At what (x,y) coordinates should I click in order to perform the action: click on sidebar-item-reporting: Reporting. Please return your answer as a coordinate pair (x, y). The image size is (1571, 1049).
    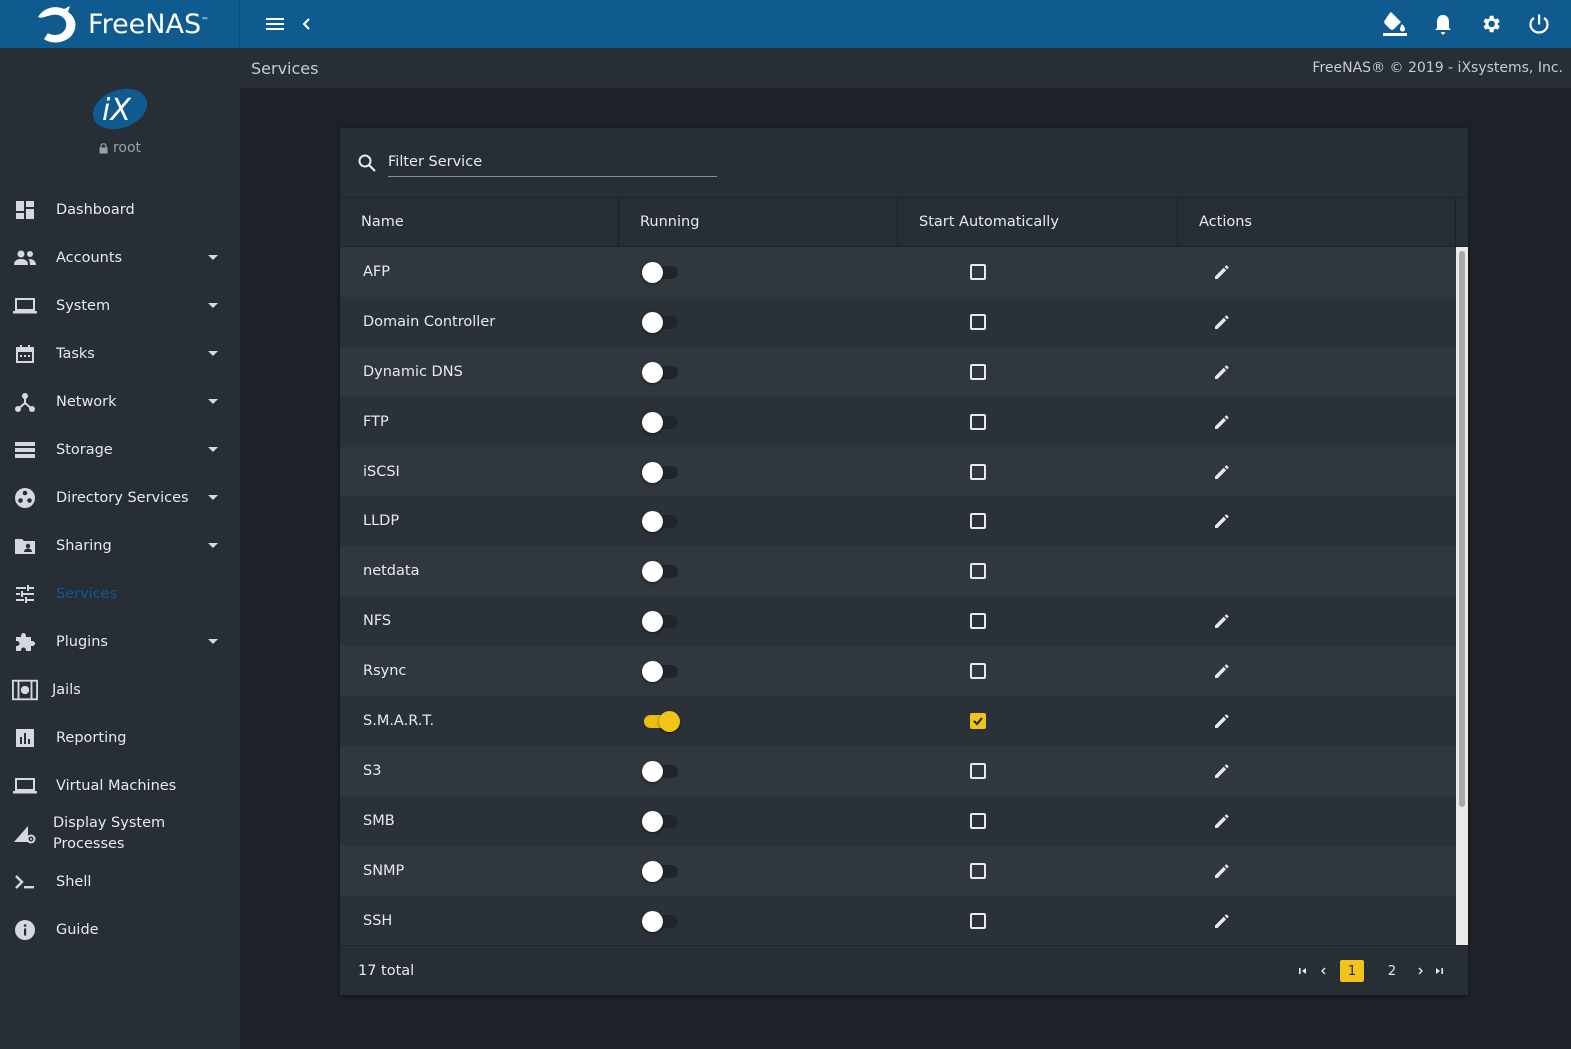
    Looking at the image, I should click on (120, 738).